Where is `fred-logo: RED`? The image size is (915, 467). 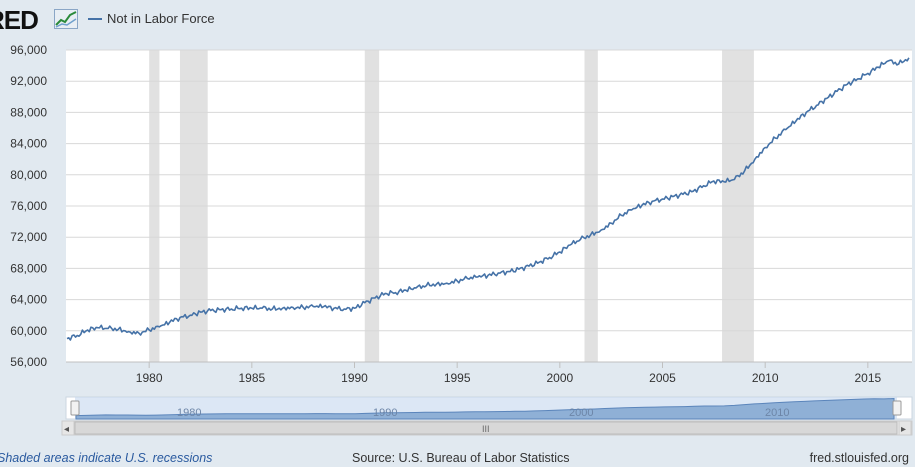
fred-logo: RED is located at coordinates (19, 20).